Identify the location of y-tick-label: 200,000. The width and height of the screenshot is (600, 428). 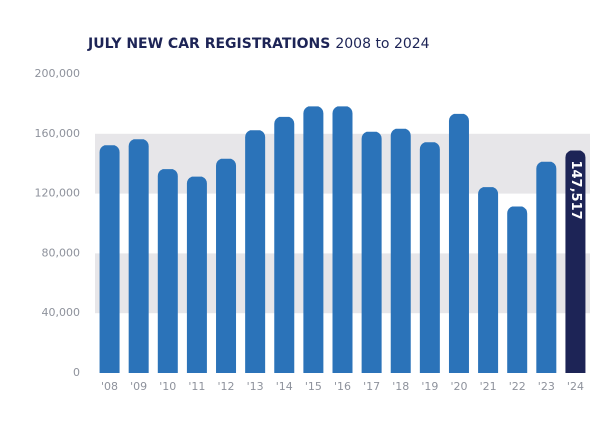
(58, 73).